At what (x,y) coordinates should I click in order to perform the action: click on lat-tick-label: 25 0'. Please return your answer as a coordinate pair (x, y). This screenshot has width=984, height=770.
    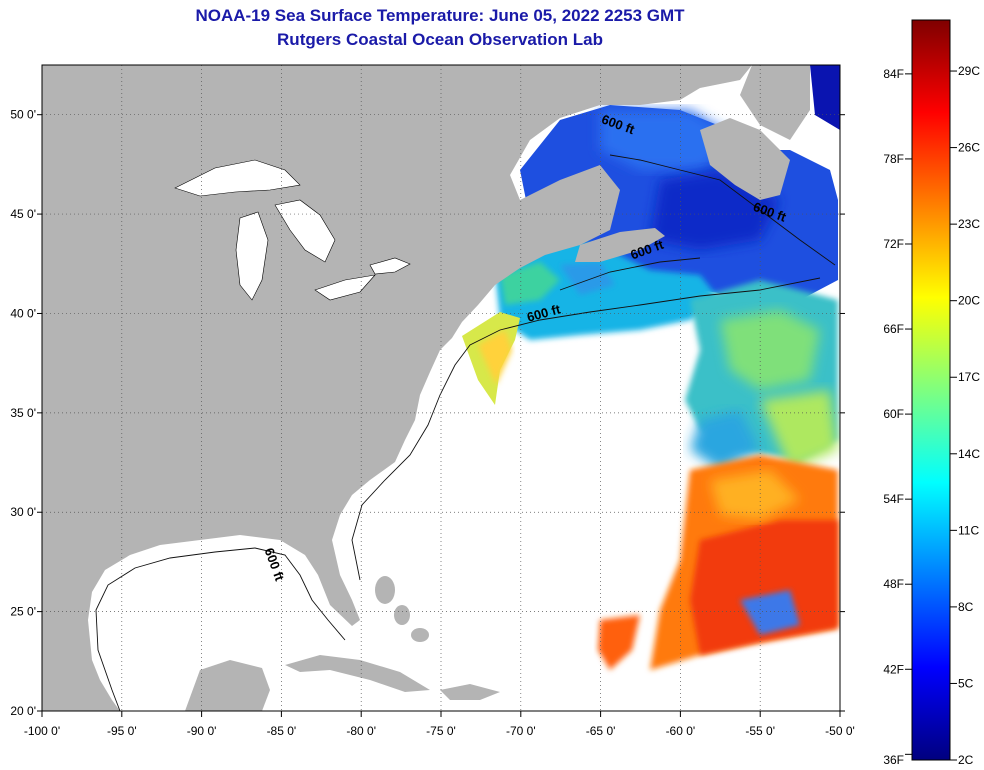
    Looking at the image, I should click on (23, 612).